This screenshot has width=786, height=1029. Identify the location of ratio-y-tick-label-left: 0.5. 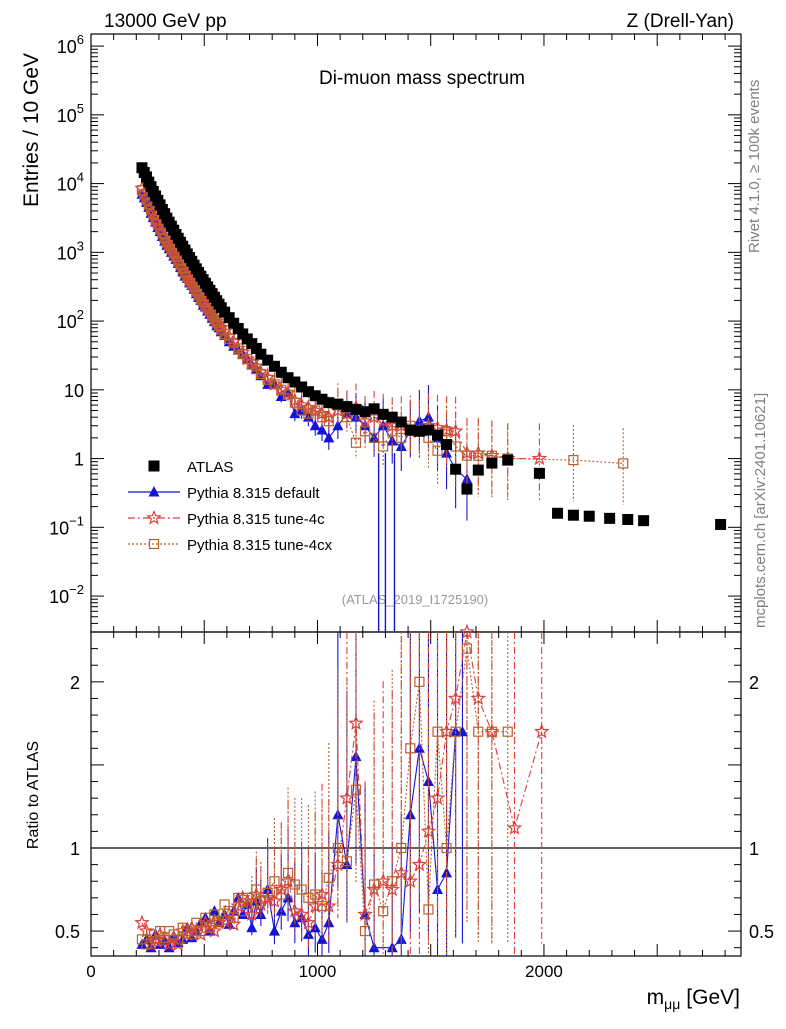
(67, 932).